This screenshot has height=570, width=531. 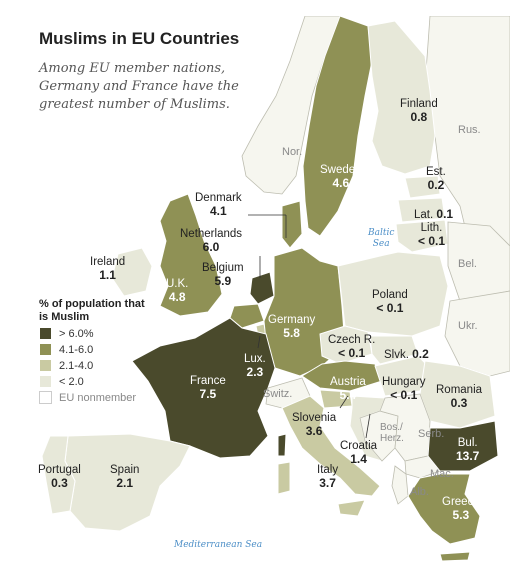 I want to click on albania-shape, so click(x=400, y=485).